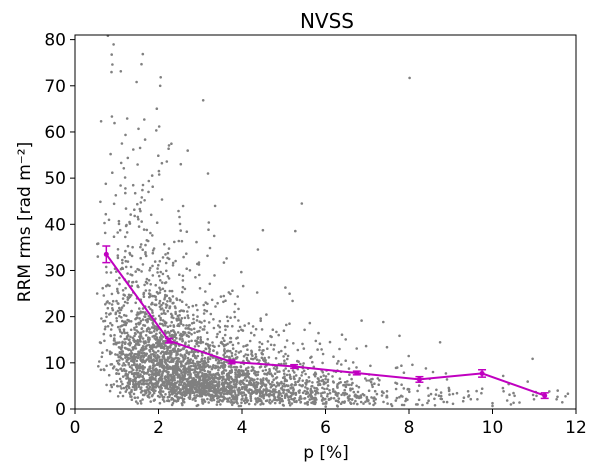  Describe the element at coordinates (325, 428) in the screenshot. I see `x-tick-label: 6` at that location.